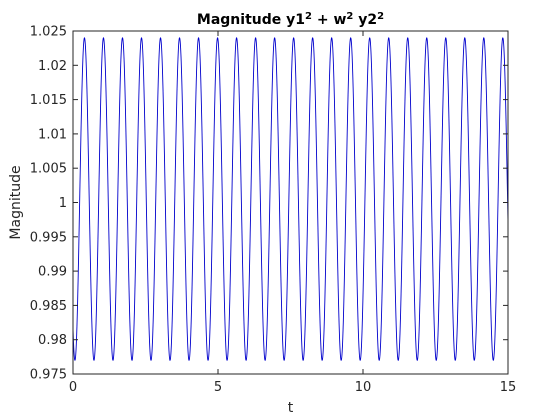 This screenshot has width=560, height=420. I want to click on x-axis-label: t, so click(291, 408).